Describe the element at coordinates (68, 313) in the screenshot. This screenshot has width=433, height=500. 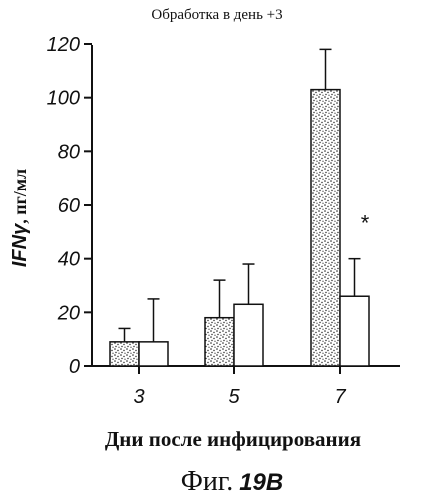
I see `y-tick-label: 20` at that location.